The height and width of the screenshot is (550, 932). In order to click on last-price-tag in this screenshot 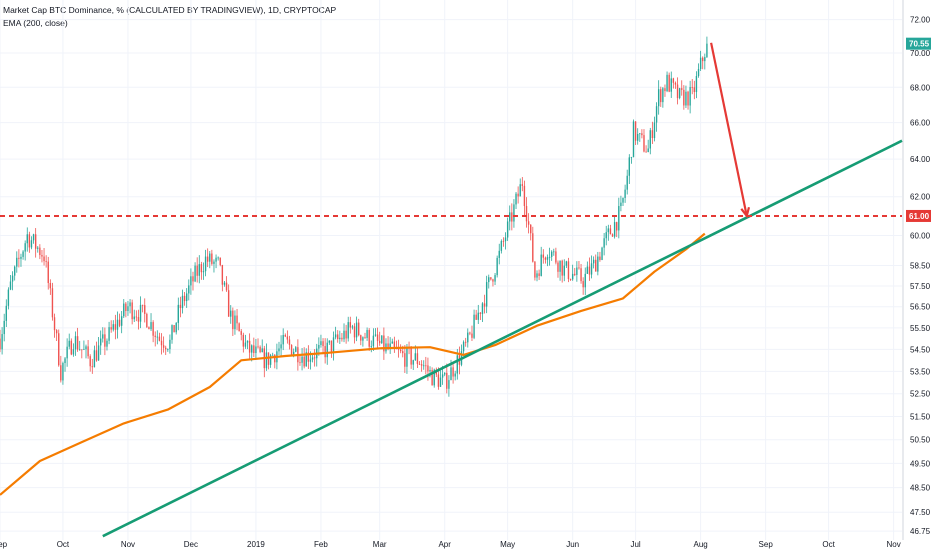, I will do `click(918, 43)`.